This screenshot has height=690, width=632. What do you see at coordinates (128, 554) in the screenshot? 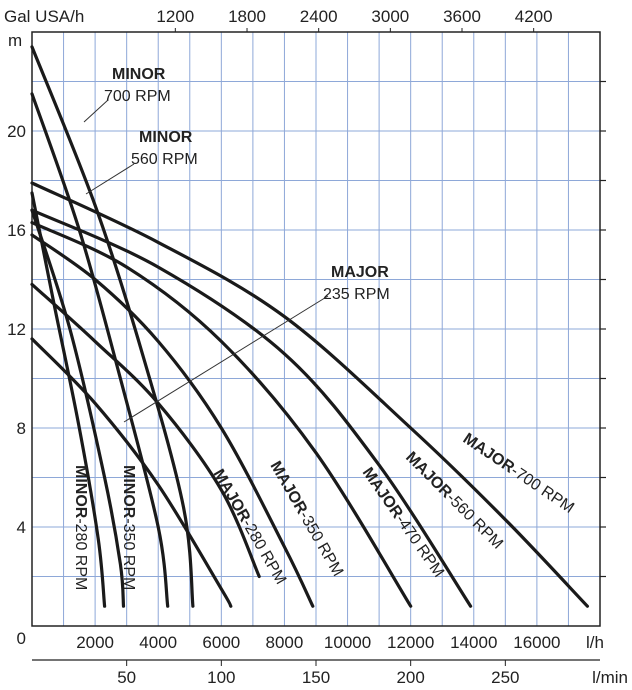
I see `label-minor-350-rpm: -350 RPM` at bounding box center [128, 554].